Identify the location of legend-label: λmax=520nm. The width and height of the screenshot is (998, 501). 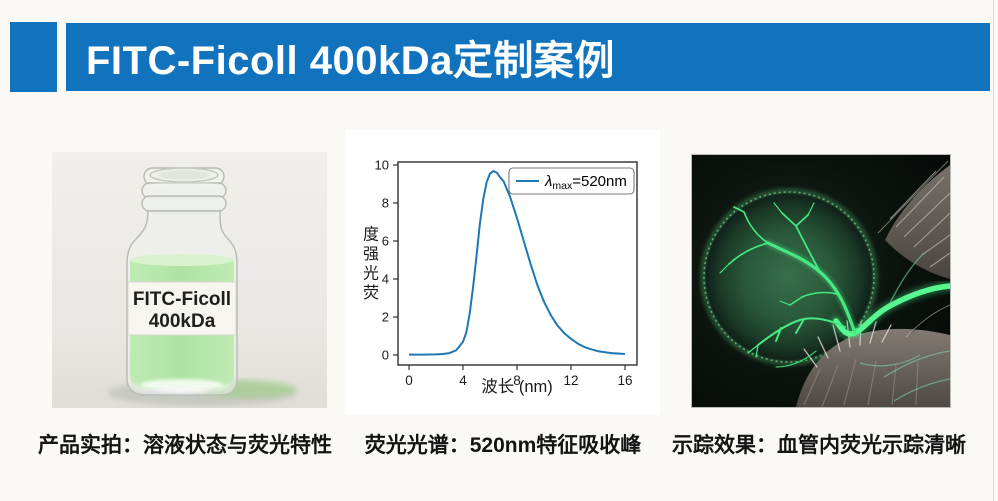
(585, 182).